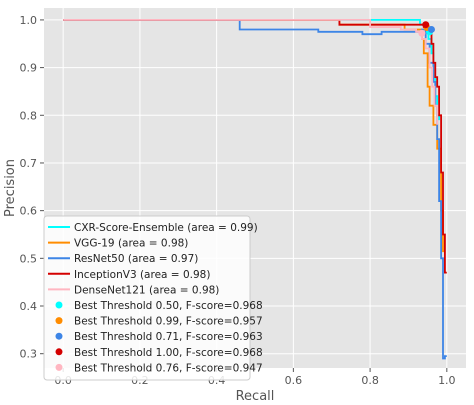 The width and height of the screenshot is (474, 405). Describe the element at coordinates (168, 353) in the screenshot. I see `legend-entry: Best Threshold 1.00, F-score=0.968` at that location.